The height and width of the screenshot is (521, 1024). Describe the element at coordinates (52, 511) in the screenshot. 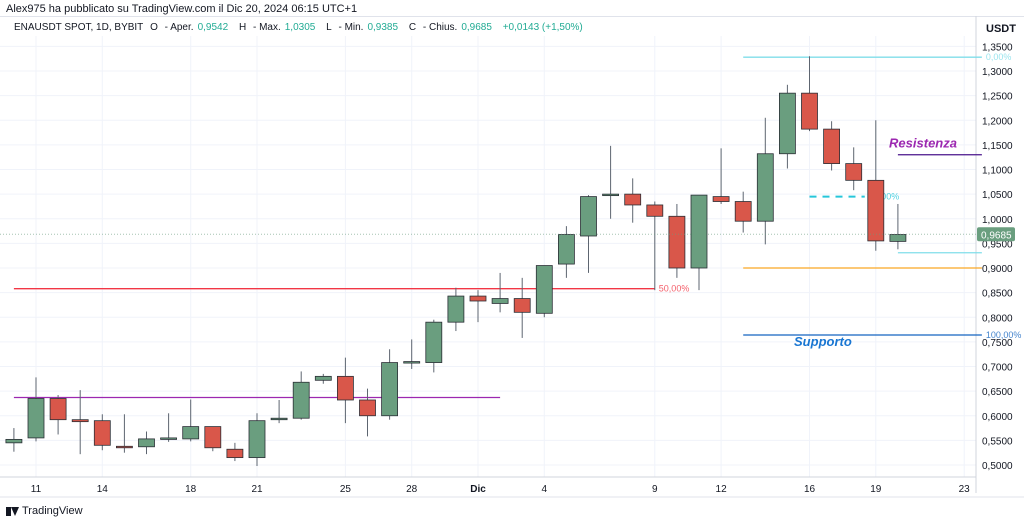

I see `brand-name: TradingView` at that location.